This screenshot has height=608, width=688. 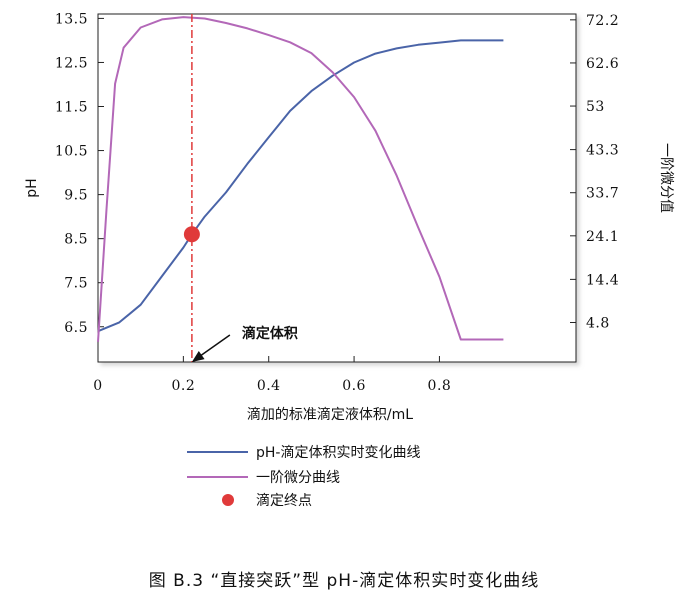 What do you see at coordinates (330, 414) in the screenshot?
I see `x-axis-title: 滴加的标准滴定液体积/mL` at bounding box center [330, 414].